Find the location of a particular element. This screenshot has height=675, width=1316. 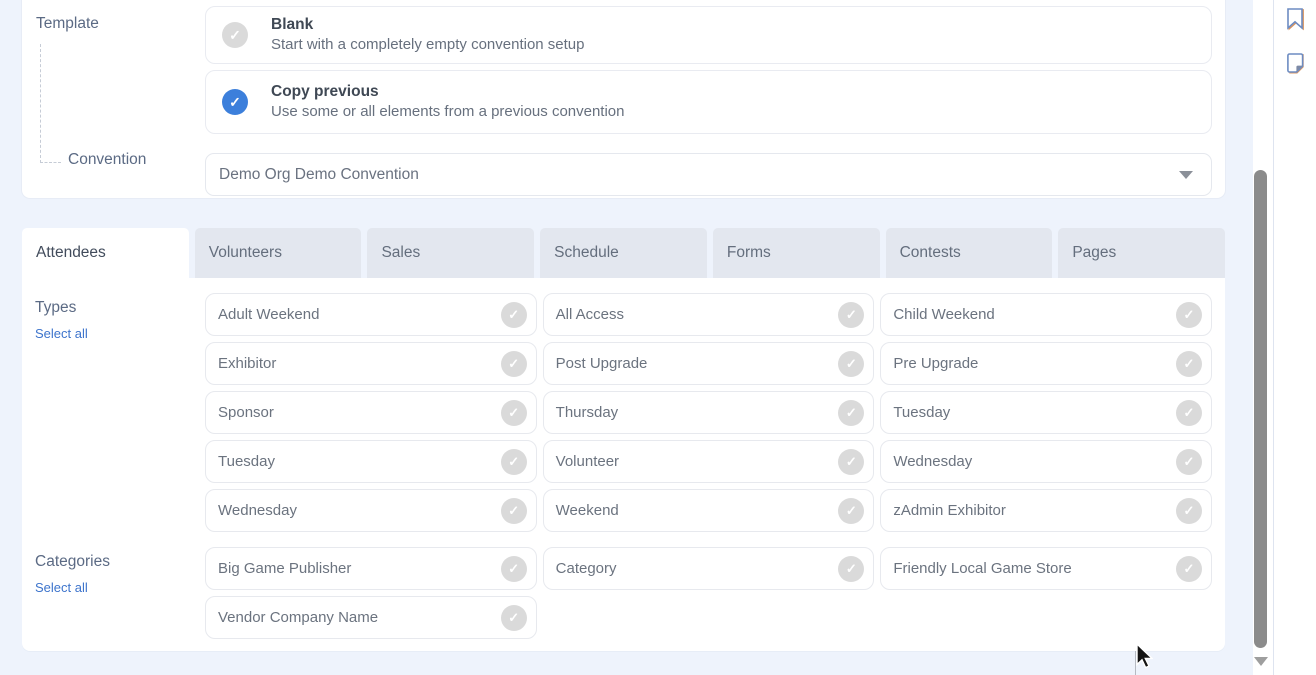

categories-label-column: Categories Select all is located at coordinates (113, 593).